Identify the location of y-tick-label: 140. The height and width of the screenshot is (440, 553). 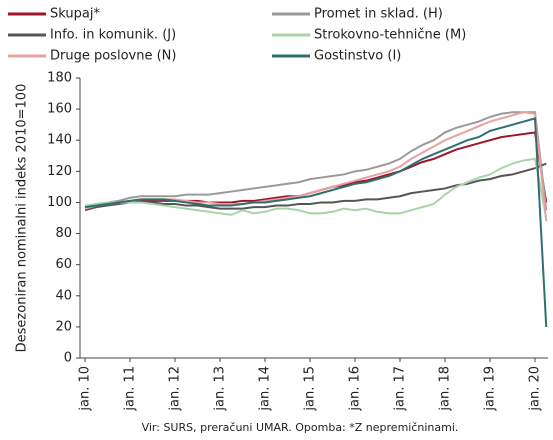
(59, 140).